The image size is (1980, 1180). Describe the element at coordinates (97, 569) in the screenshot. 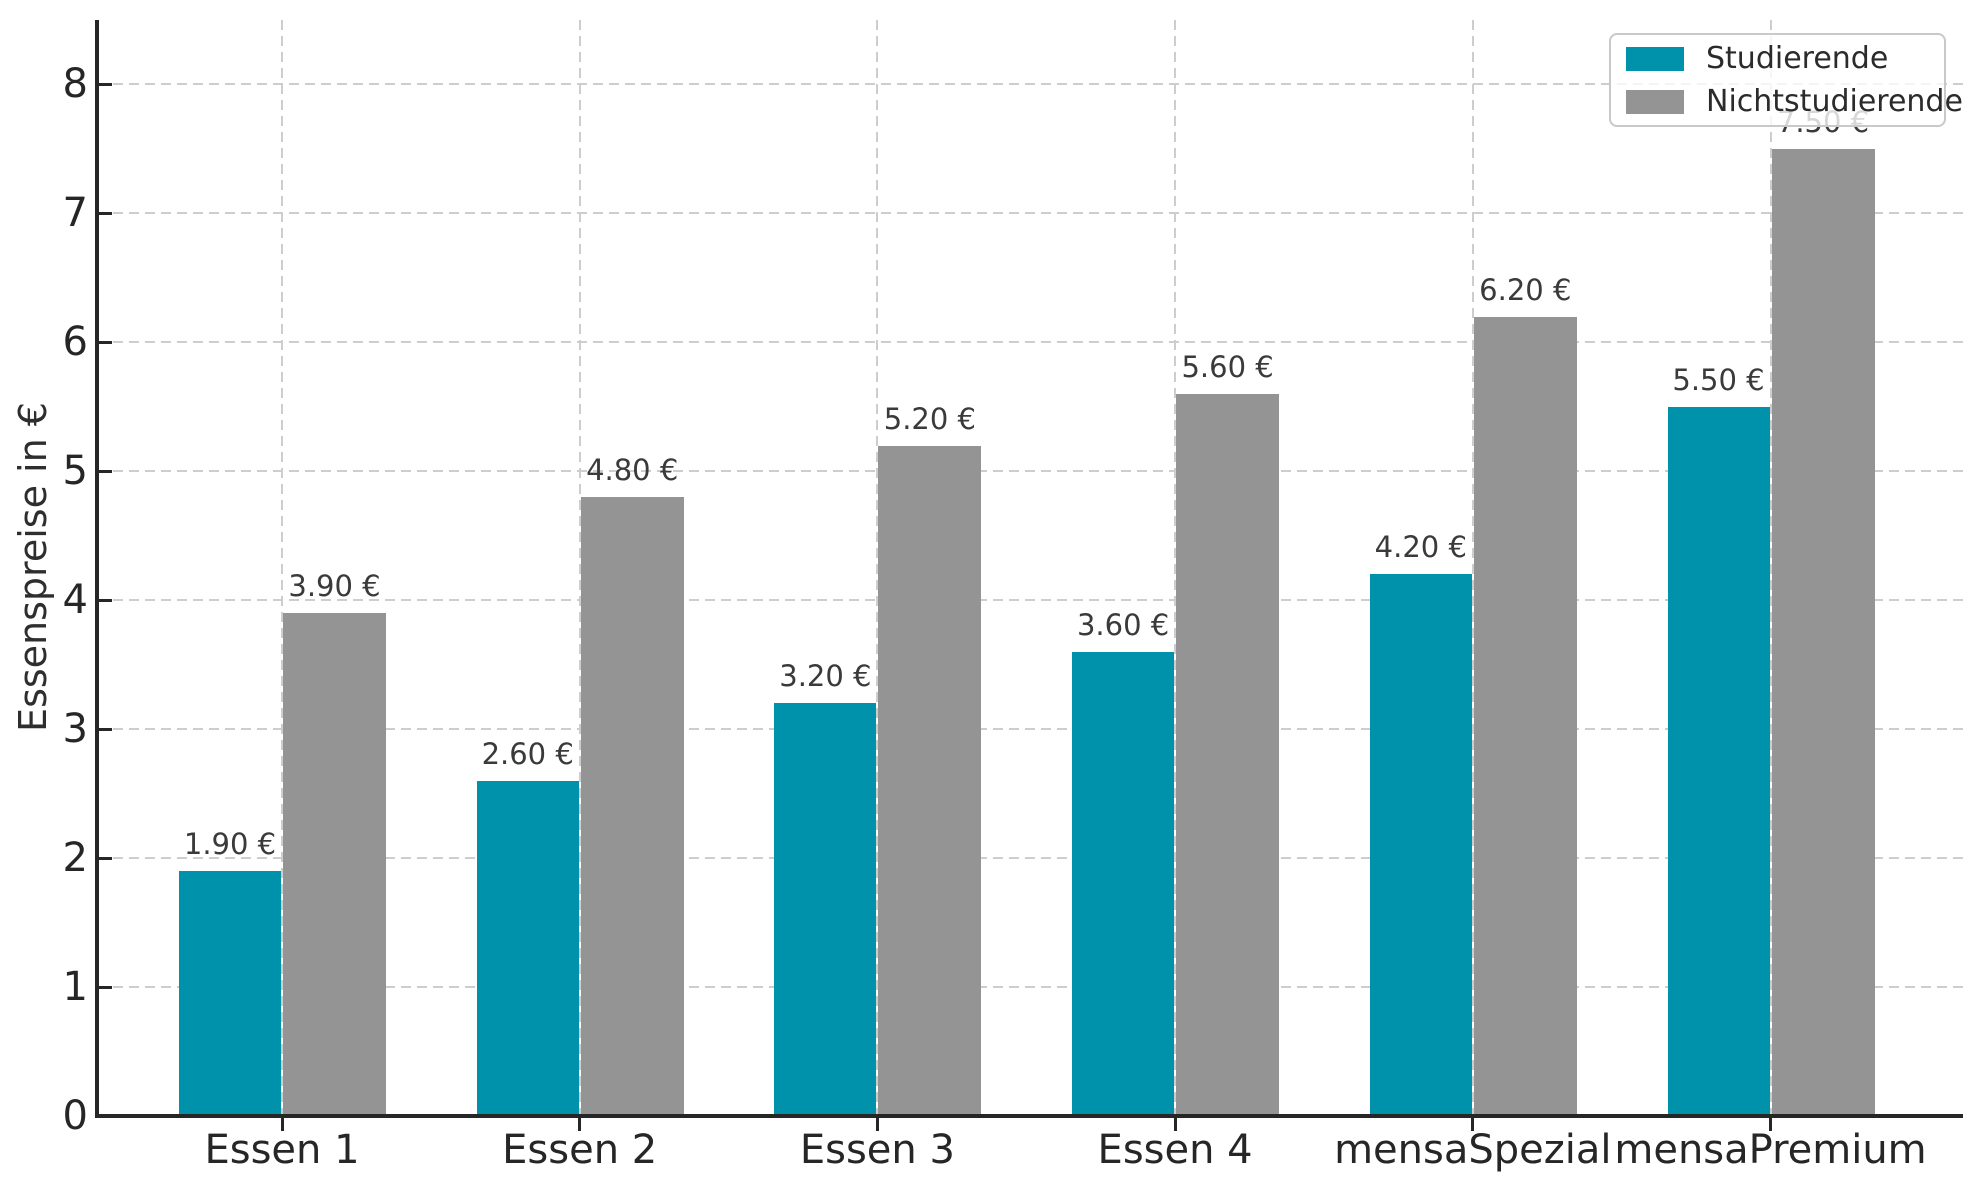

I see `y-axis-spine` at that location.